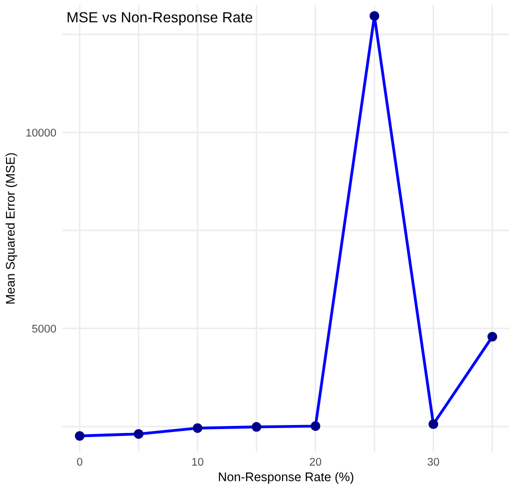  I want to click on y-tick-label: 10000, so click(41, 132).